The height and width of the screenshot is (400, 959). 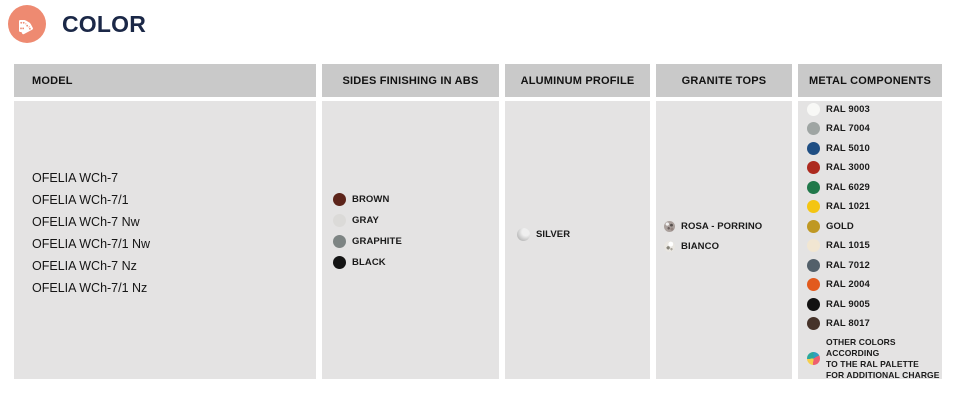 What do you see at coordinates (840, 226) in the screenshot?
I see `swatch-label: GOLD` at bounding box center [840, 226].